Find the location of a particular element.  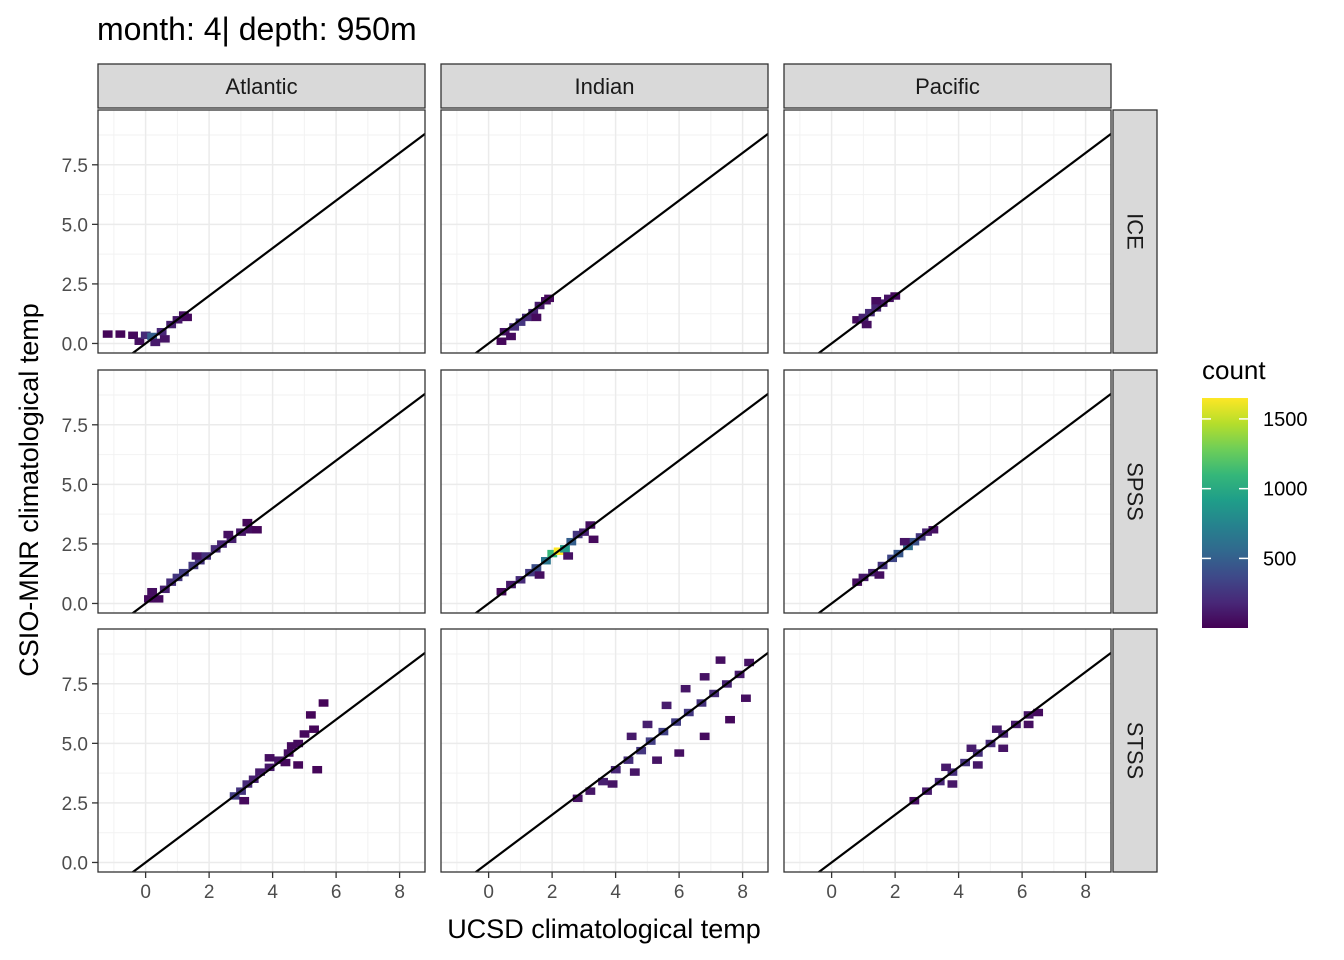

x-axis-ticks: 0 2 4 6 8 0 2 4 6 8 0 2 4 6 8 is located at coordinates (615, 887).